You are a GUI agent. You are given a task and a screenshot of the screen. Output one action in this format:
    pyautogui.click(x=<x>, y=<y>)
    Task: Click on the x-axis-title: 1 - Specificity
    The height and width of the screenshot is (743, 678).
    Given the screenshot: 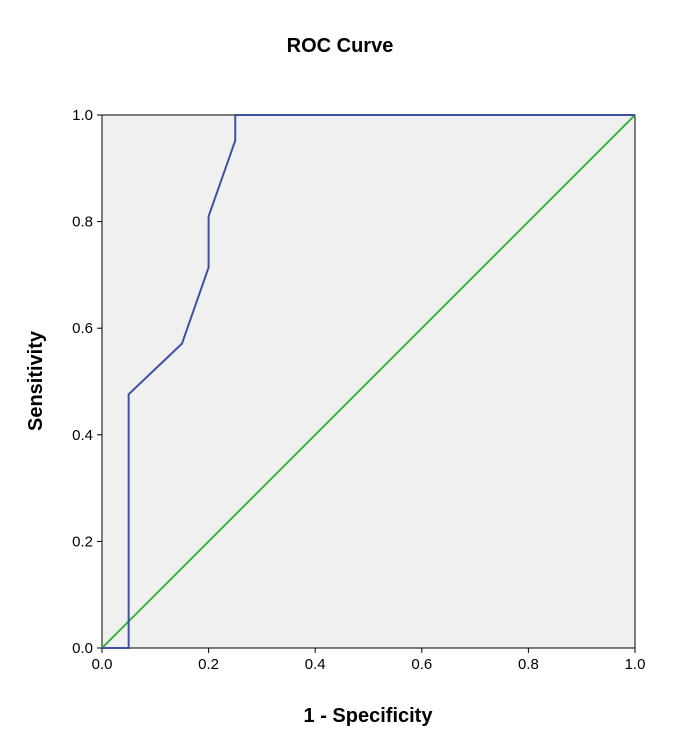 What is the action you would take?
    pyautogui.click(x=369, y=716)
    